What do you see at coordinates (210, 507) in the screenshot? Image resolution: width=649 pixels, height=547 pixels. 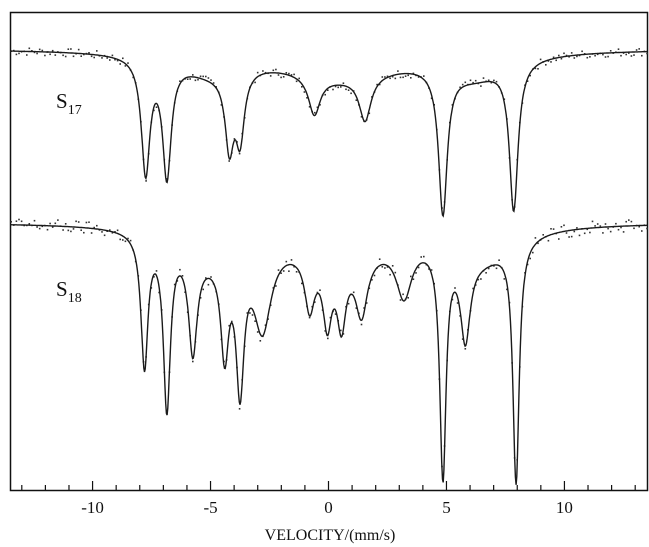 I see `x-tick-label: -5` at bounding box center [210, 507].